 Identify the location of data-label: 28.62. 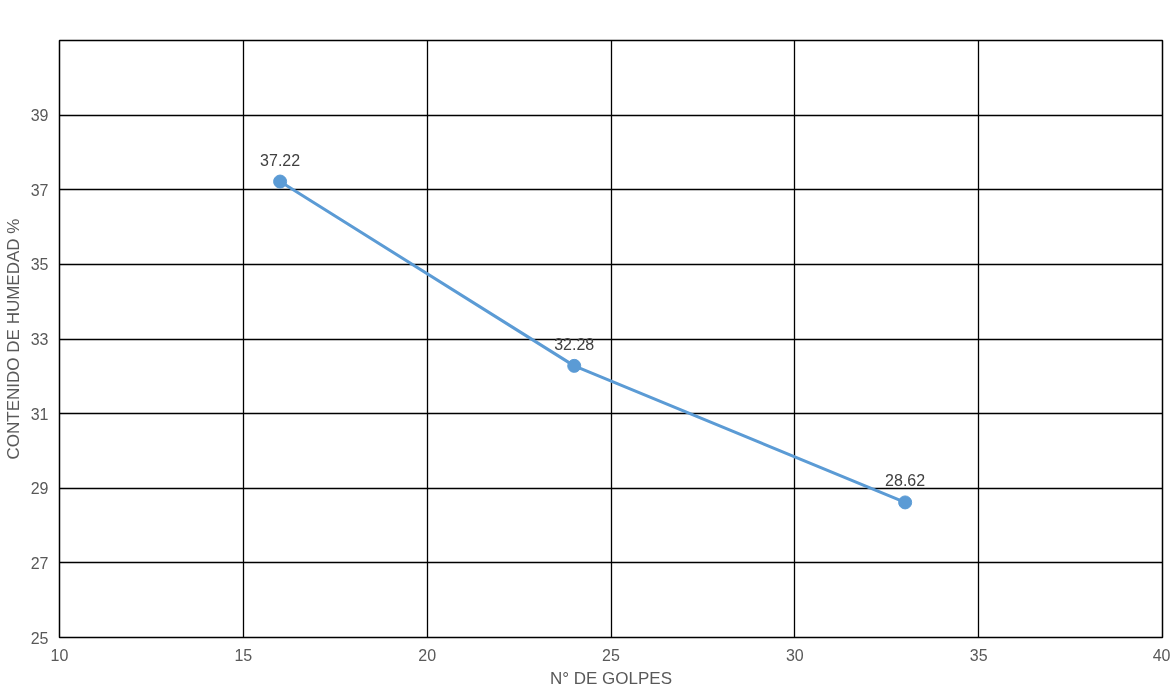
(905, 481).